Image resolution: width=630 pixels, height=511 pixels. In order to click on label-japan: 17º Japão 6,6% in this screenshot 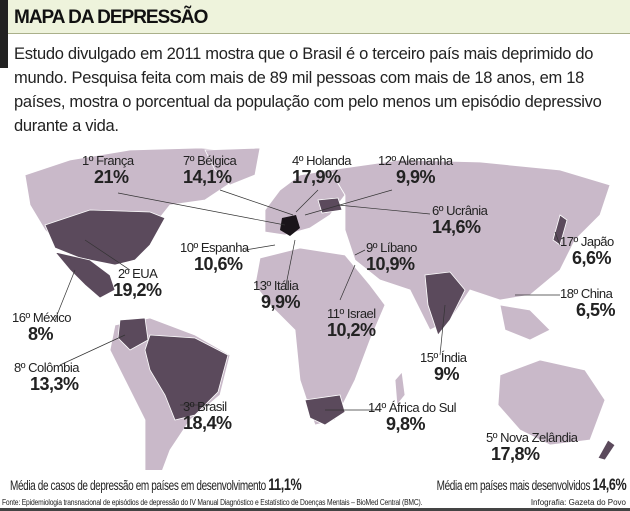, I will do `click(587, 251)`.